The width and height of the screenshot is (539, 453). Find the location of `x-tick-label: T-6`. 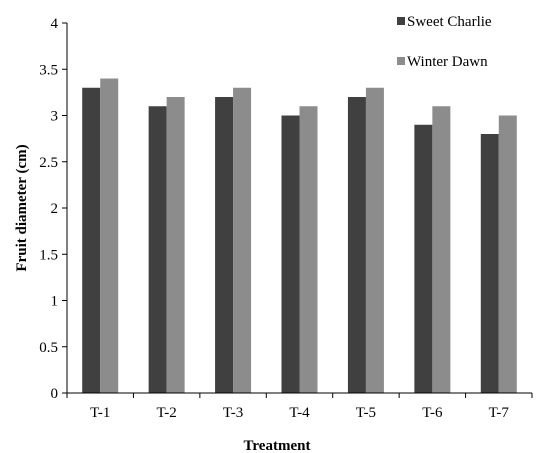

x-tick-label: T-6 is located at coordinates (432, 413).